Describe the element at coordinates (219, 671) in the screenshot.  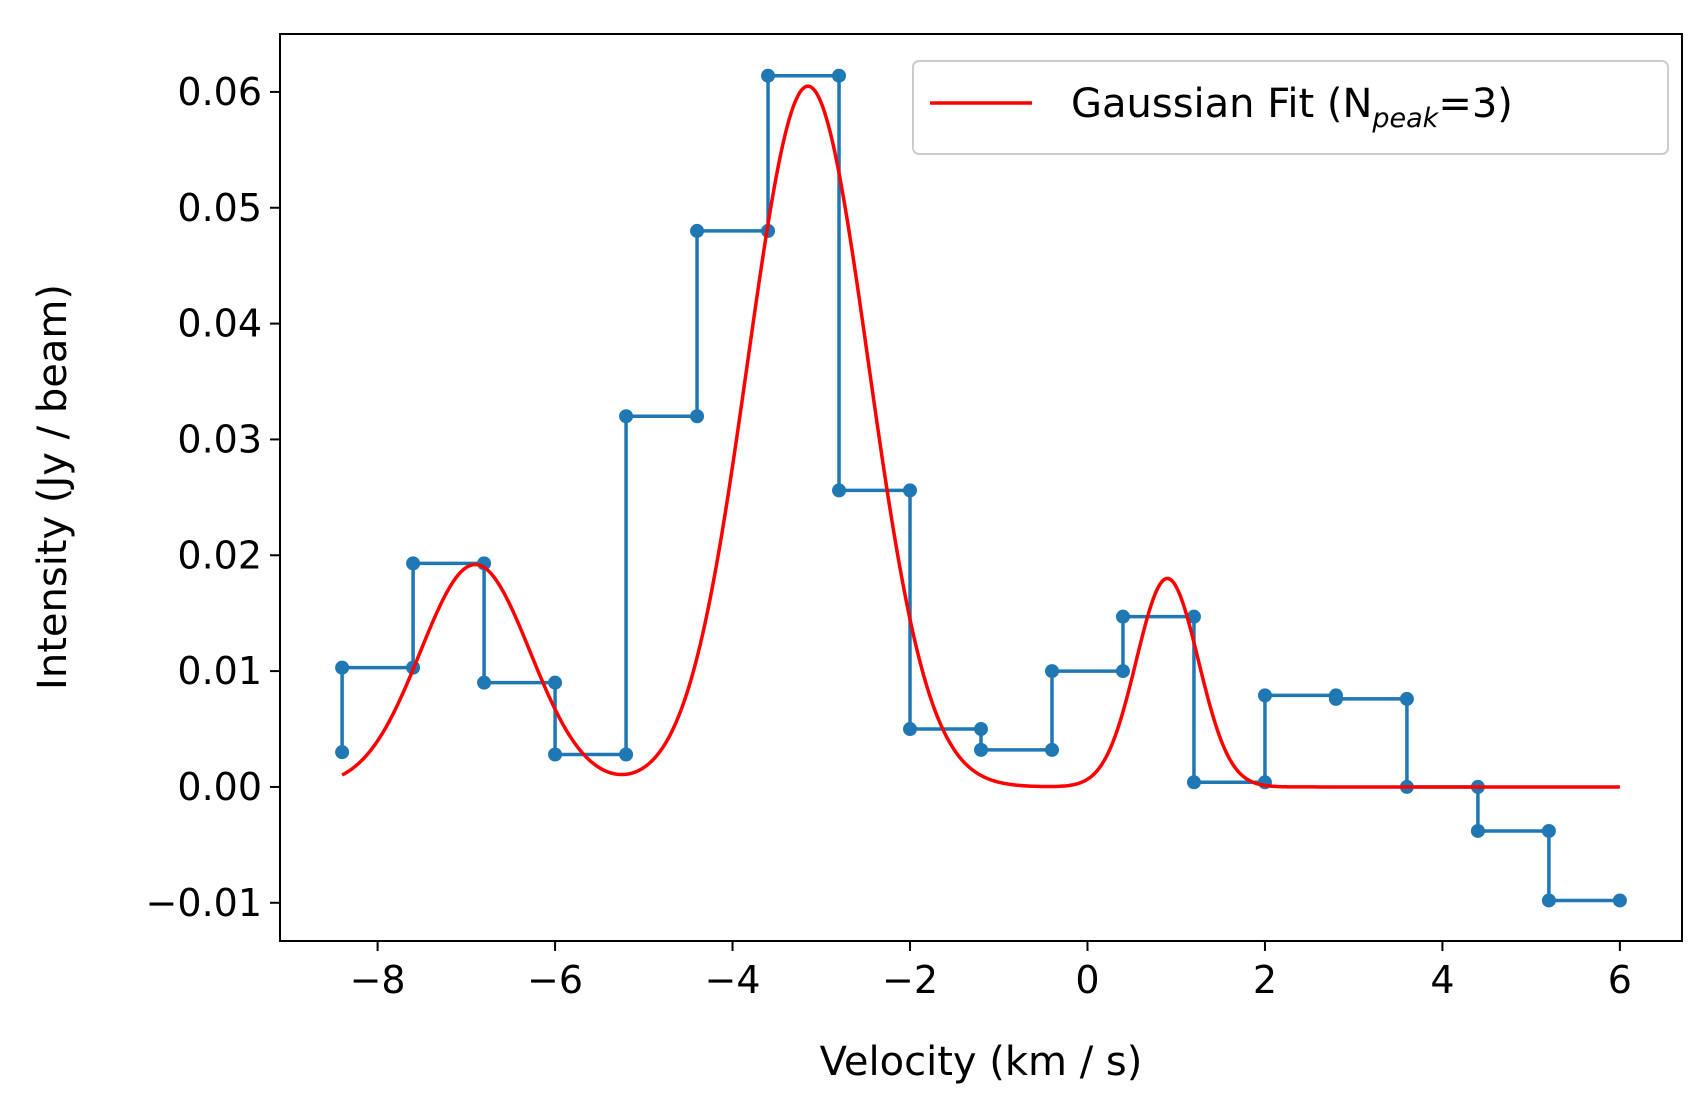
I see `y-tick-label: 0.01` at that location.